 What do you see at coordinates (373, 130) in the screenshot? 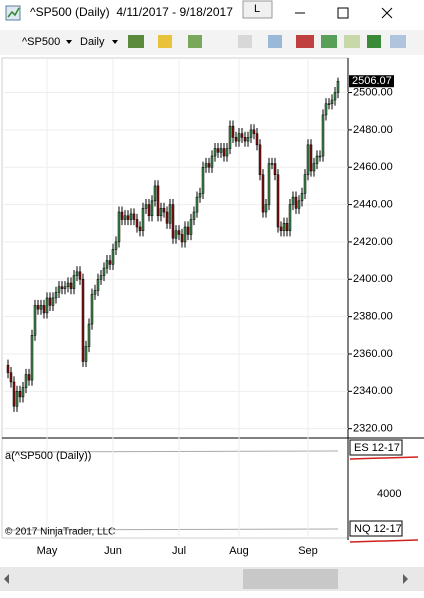
I see `y-tick-label: 2480.00` at bounding box center [373, 130].